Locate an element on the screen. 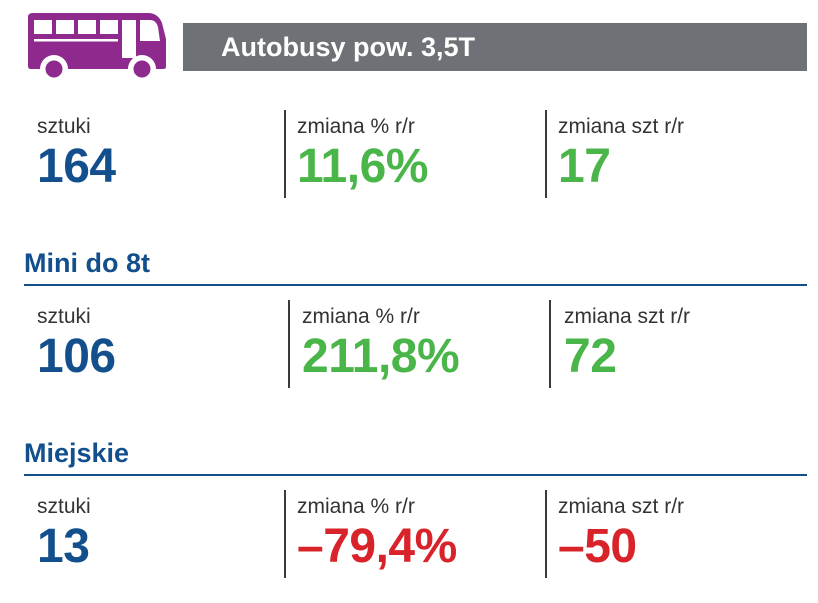 The image size is (818, 603). stat-percent-change: zmiana % r/r –79,4% is located at coordinates (377, 535).